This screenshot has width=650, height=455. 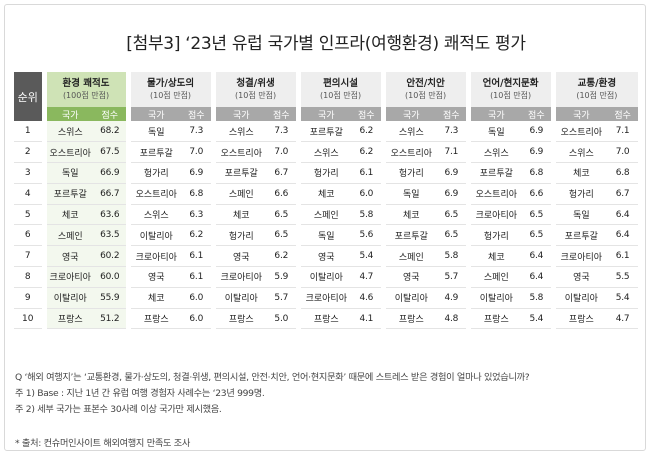 What do you see at coordinates (368, 235) in the screenshot?
I see `score-cell: 5.6` at bounding box center [368, 235].